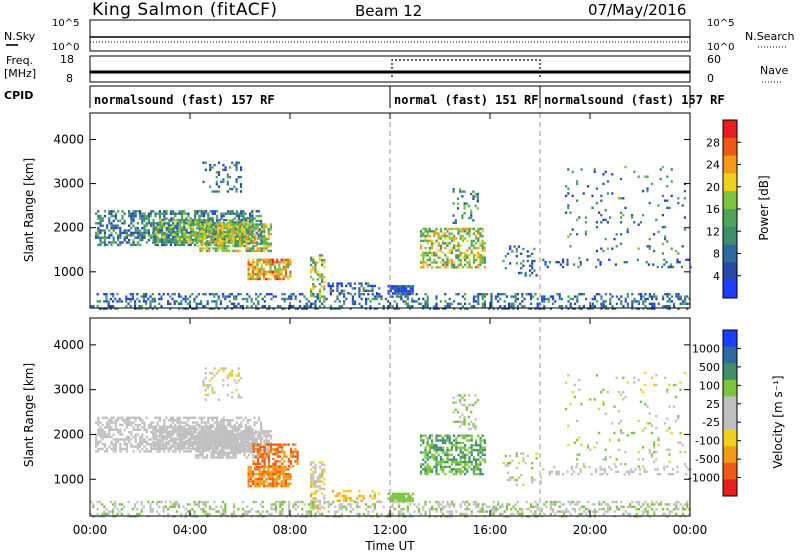 This screenshot has height=554, width=800. Describe the element at coordinates (713, 209) in the screenshot. I see `power-colorbar-label: 16` at that location.